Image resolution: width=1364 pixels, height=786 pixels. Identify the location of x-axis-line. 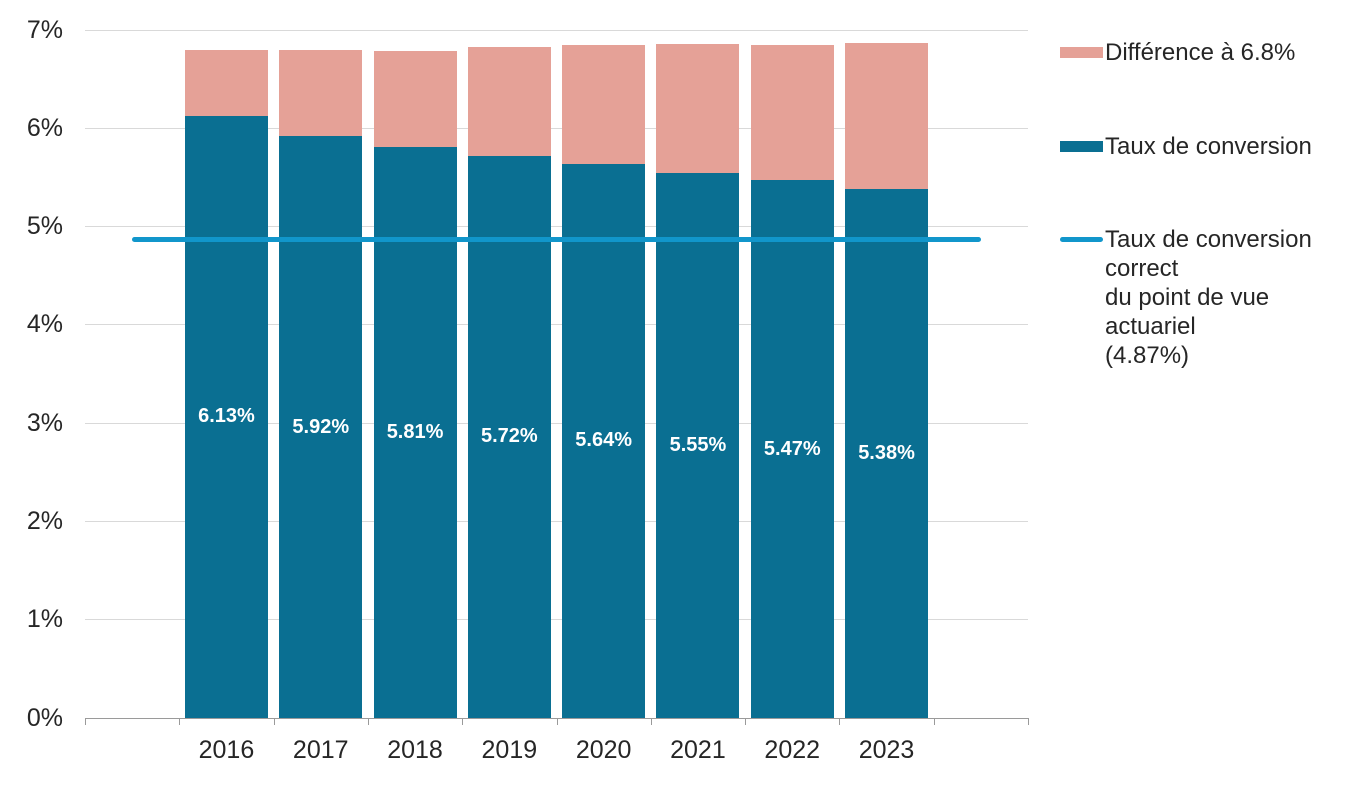
(557, 718).